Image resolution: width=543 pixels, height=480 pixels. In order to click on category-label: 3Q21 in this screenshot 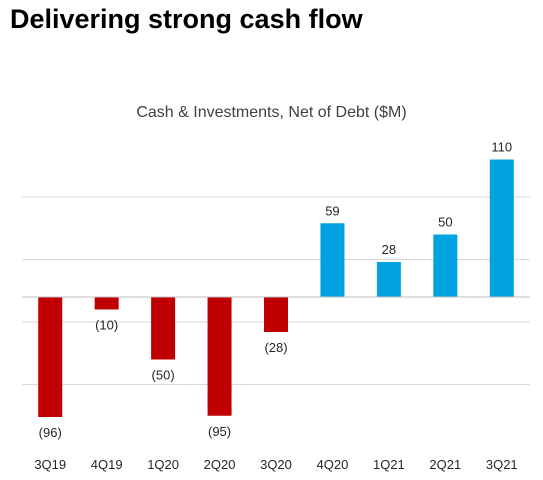, I will do `click(502, 464)`.